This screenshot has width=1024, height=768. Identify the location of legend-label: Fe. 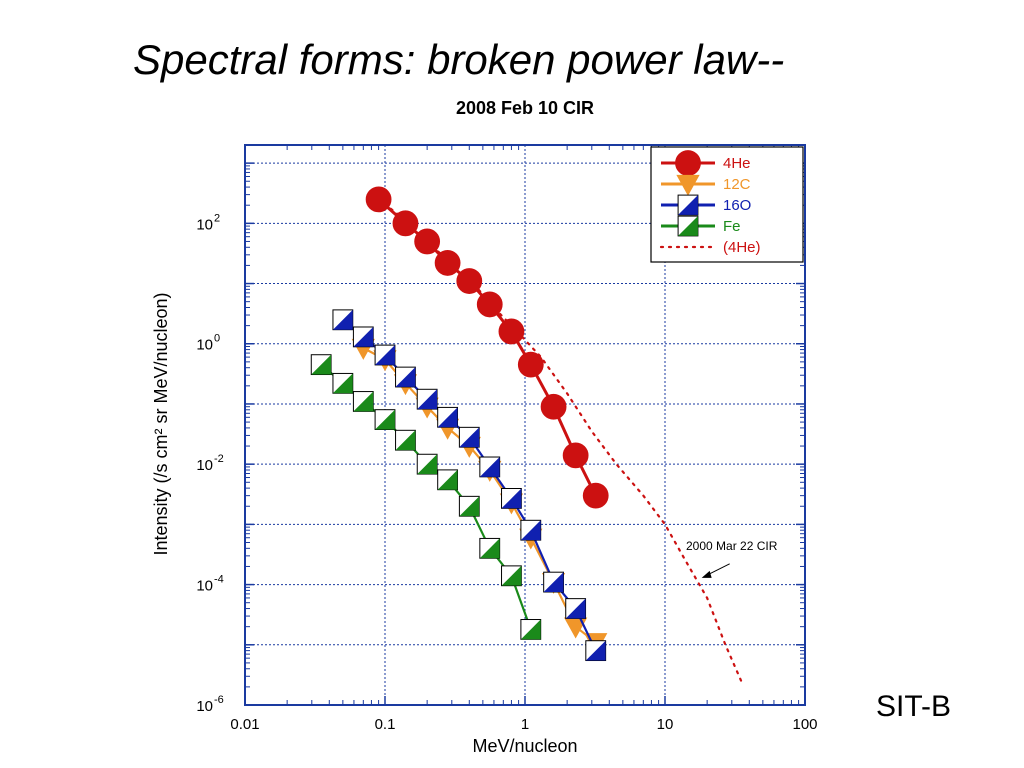
(732, 226).